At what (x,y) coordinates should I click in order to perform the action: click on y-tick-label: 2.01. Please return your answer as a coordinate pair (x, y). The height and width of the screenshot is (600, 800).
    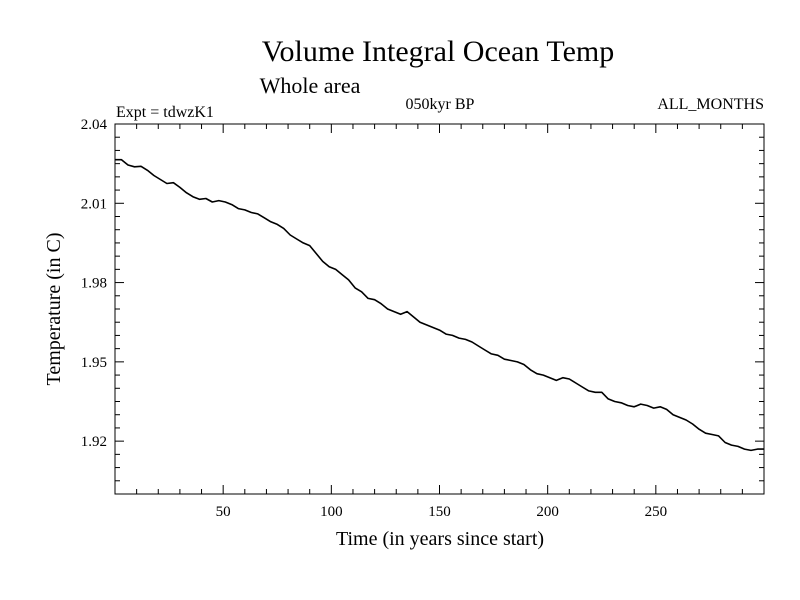
    Looking at the image, I should click on (94, 204).